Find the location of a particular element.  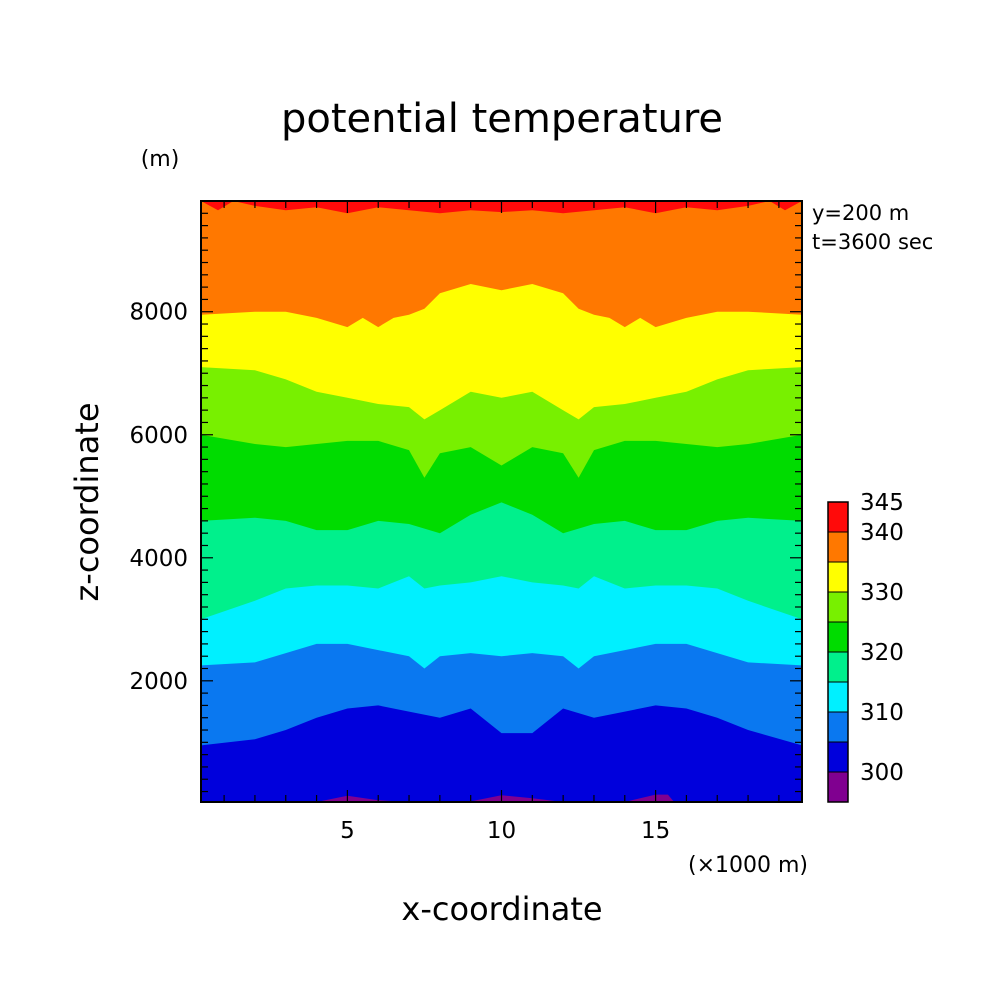

y-tick-labels: 2000 4000 6000 8000 is located at coordinates (158, 497).